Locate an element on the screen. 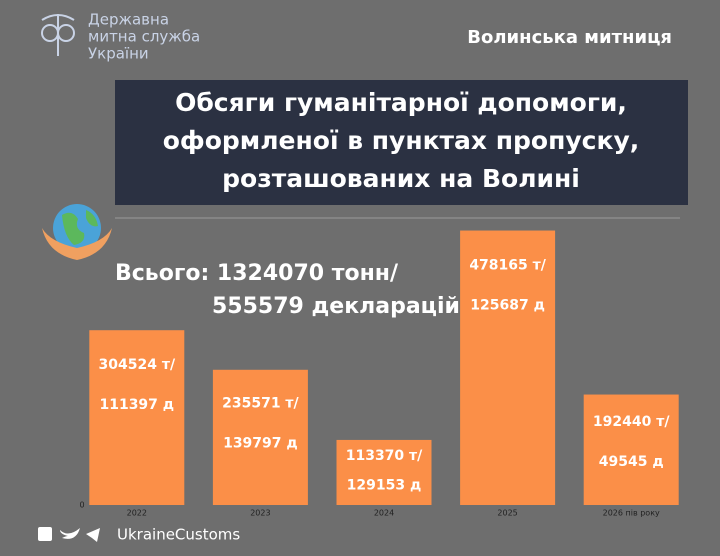 The width and height of the screenshot is (720, 556). declaration-label: 125687 д is located at coordinates (507, 306).